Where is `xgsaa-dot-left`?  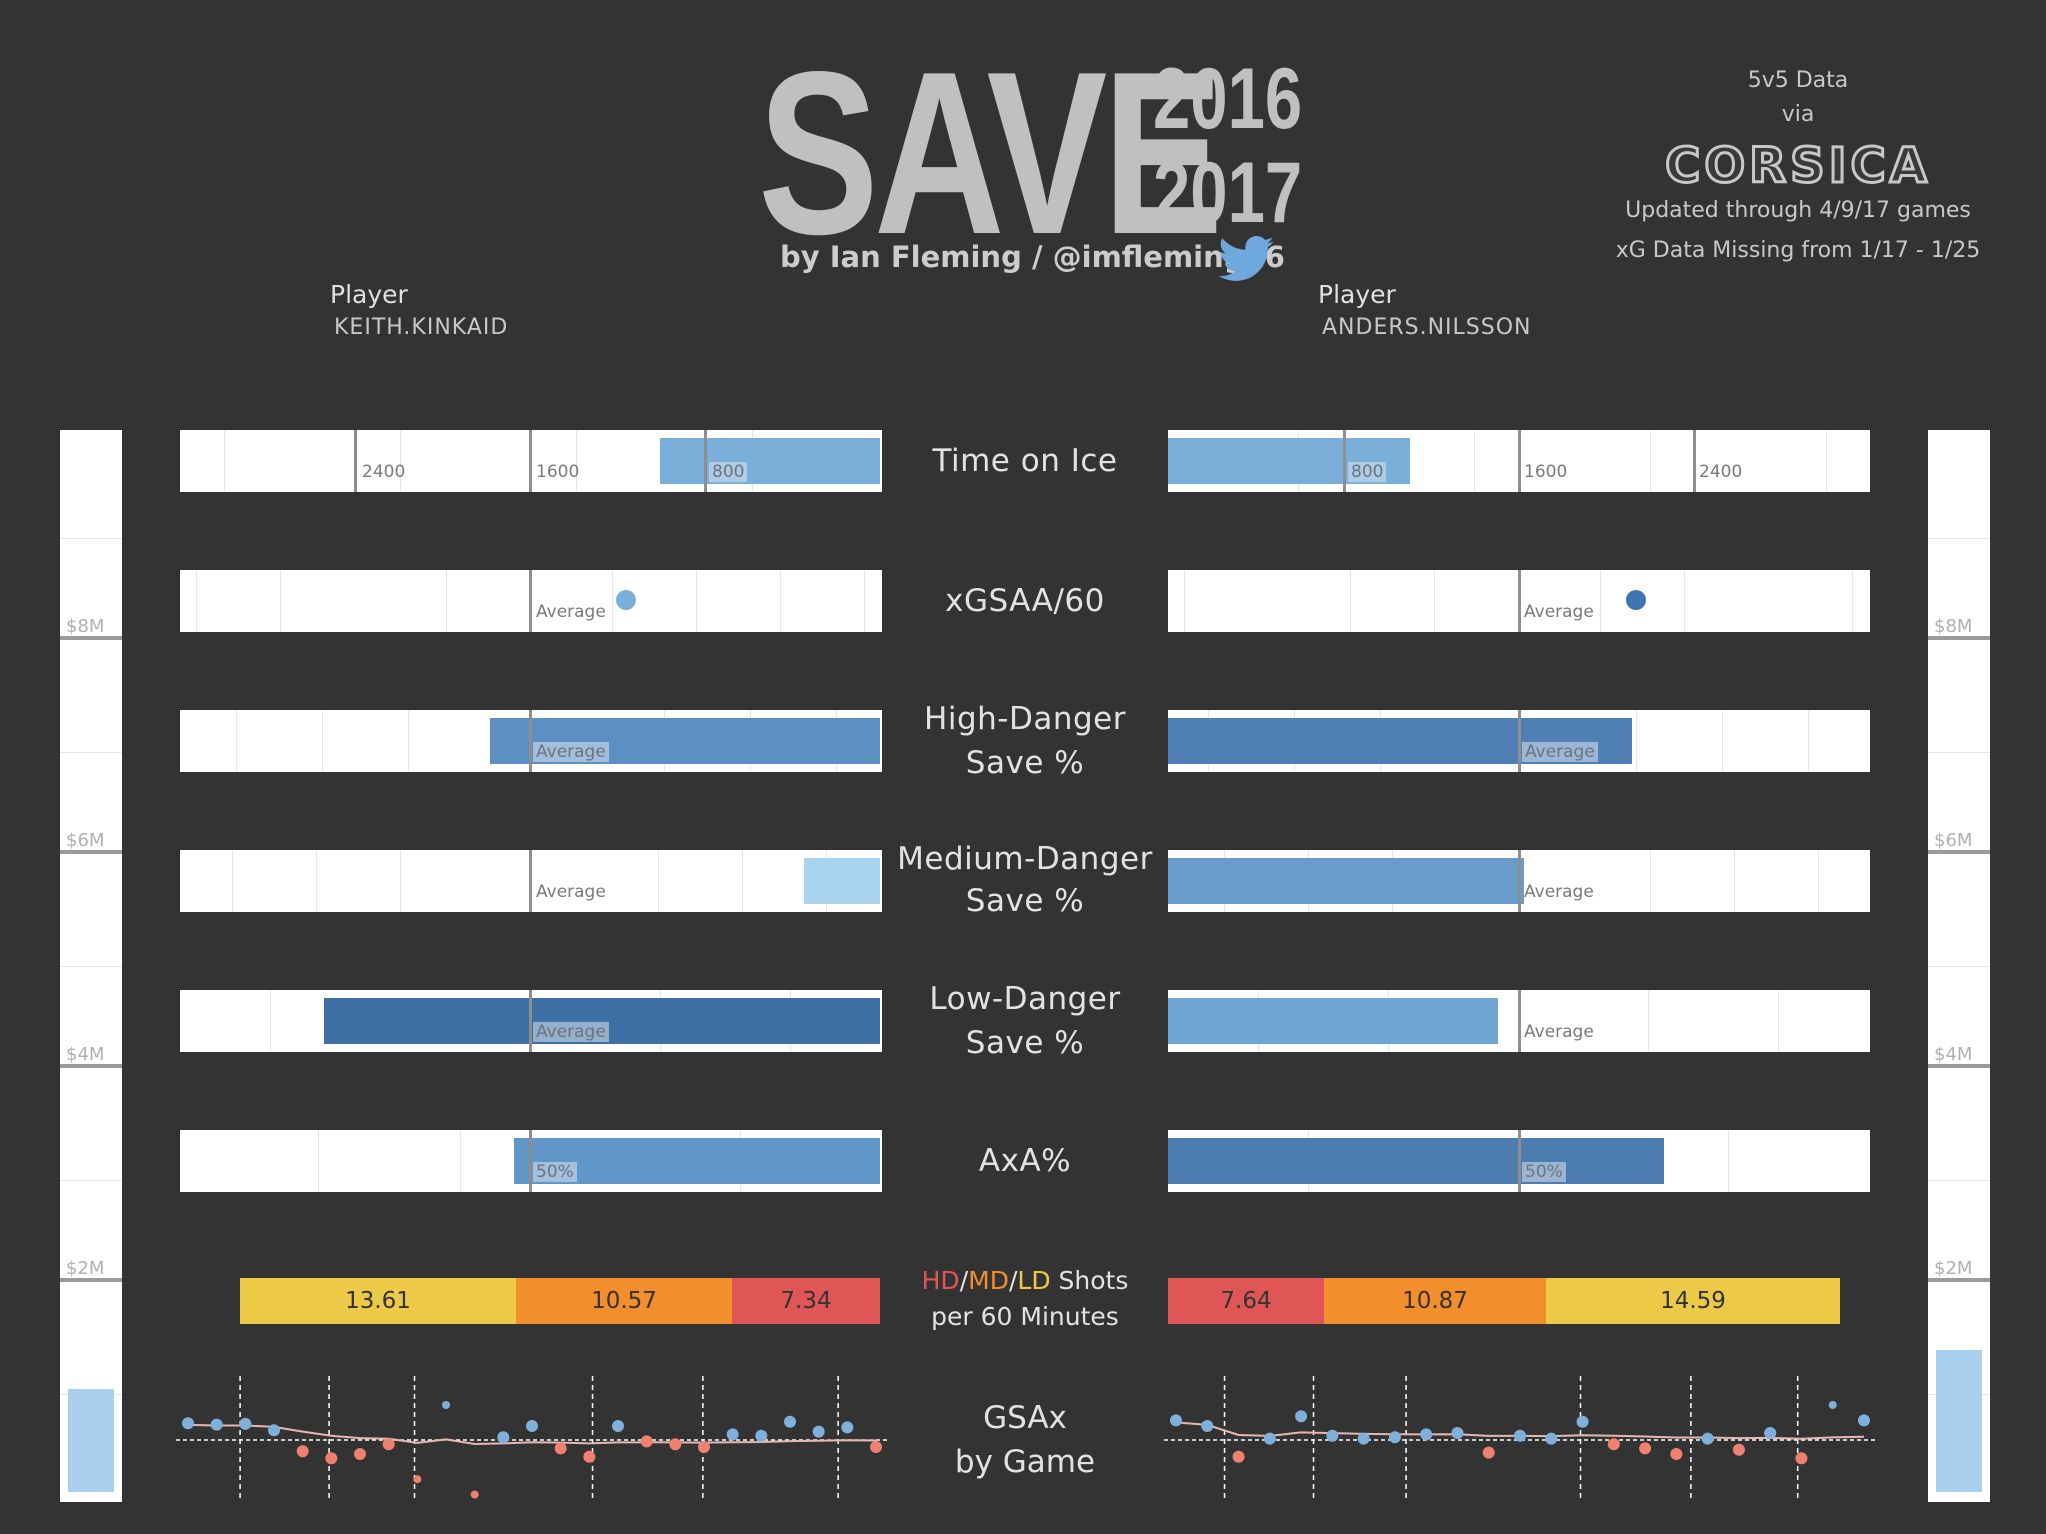 xgsaa-dot-left is located at coordinates (626, 600).